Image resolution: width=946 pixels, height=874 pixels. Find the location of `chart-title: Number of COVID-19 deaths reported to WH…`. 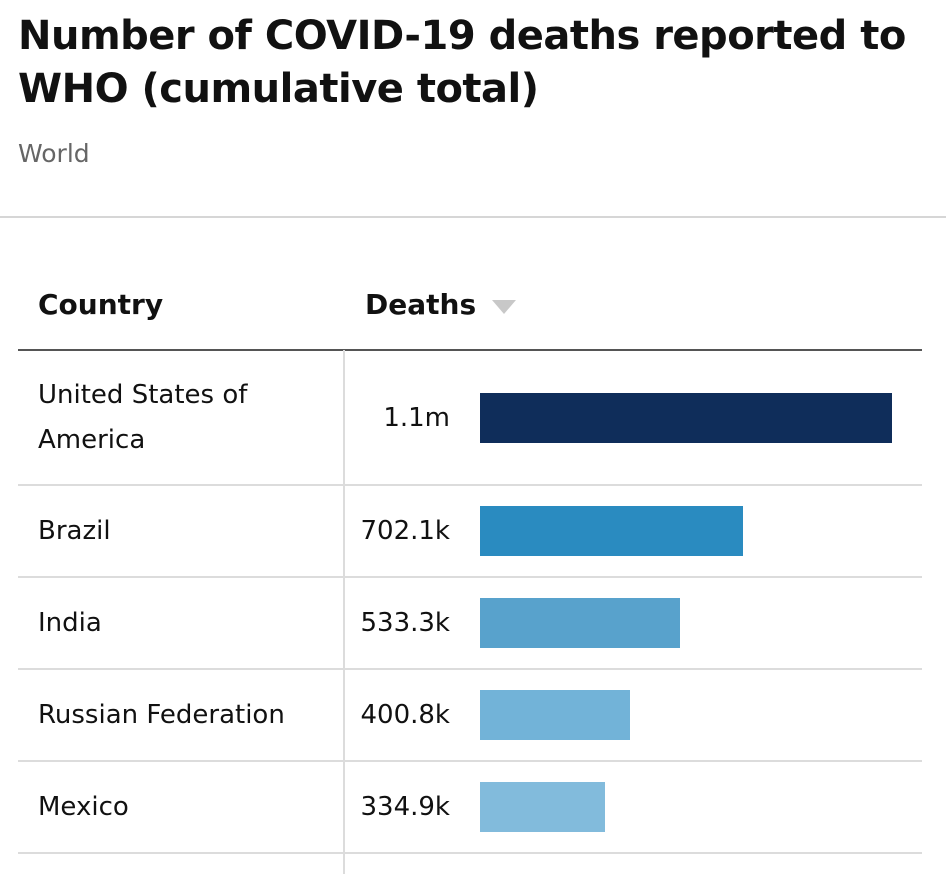

chart-title: Number of COVID-19 deaths reported to WH… is located at coordinates (462, 62).